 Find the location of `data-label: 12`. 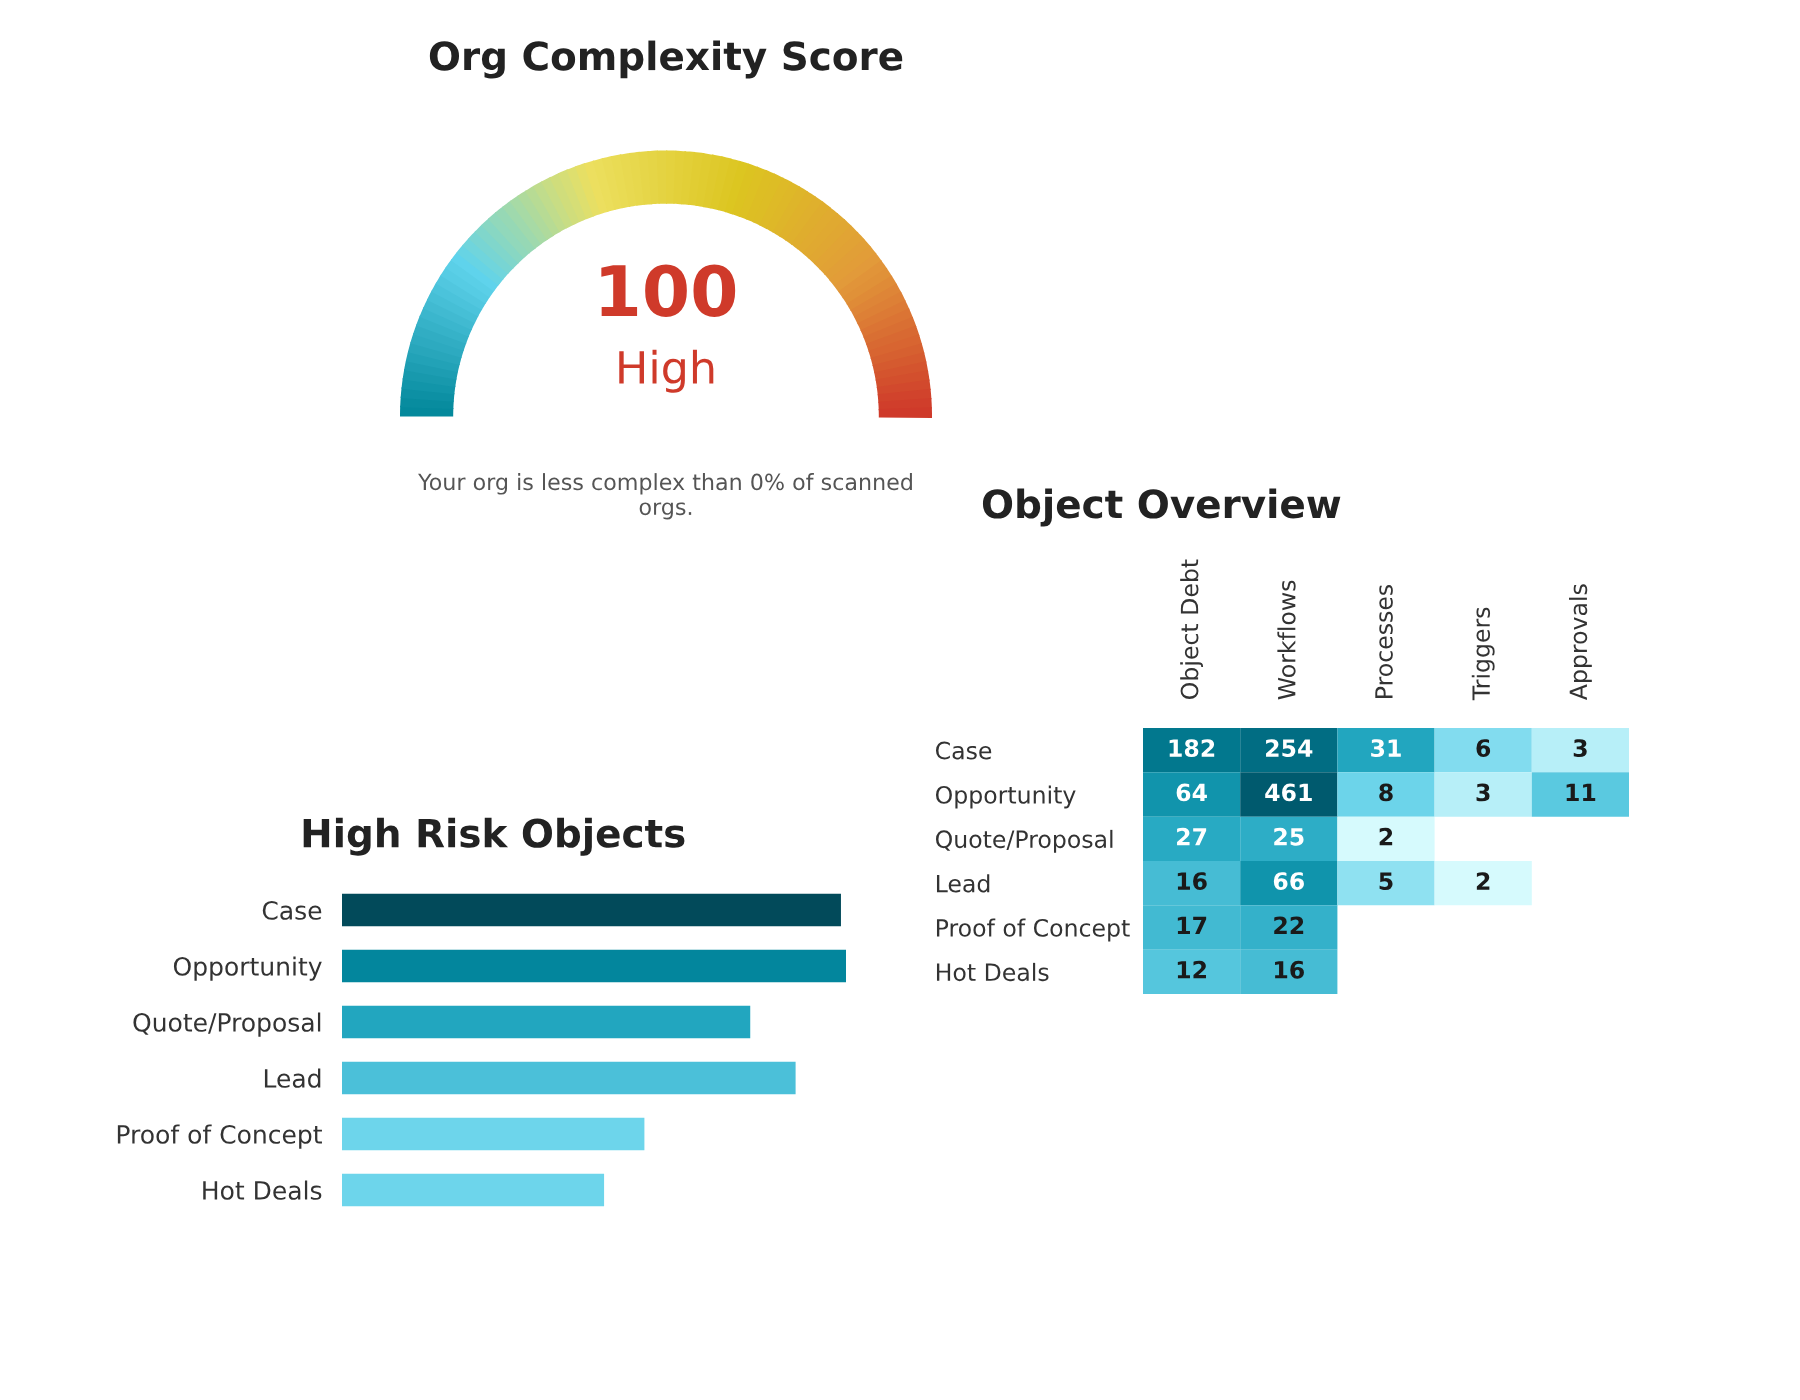

data-label: 12 is located at coordinates (1191, 969).